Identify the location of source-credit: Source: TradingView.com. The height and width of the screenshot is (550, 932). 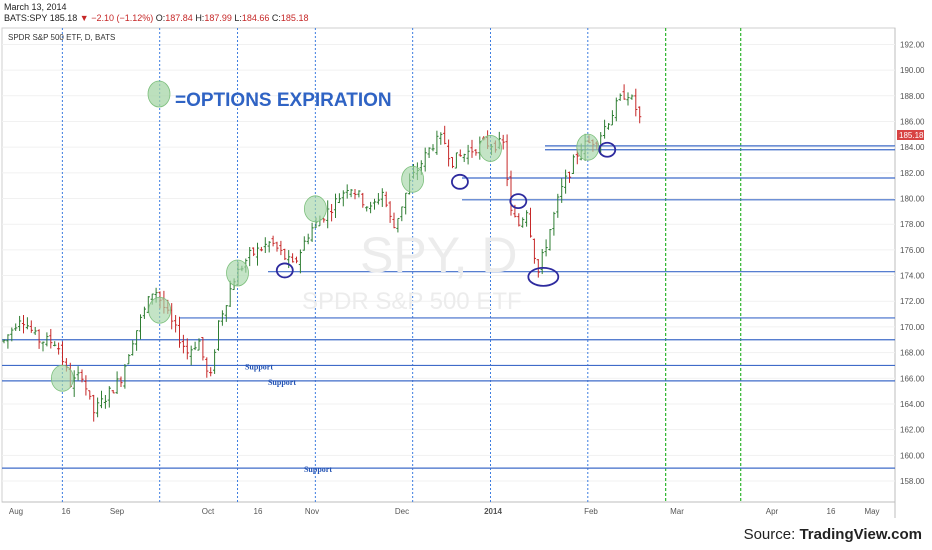
(833, 534).